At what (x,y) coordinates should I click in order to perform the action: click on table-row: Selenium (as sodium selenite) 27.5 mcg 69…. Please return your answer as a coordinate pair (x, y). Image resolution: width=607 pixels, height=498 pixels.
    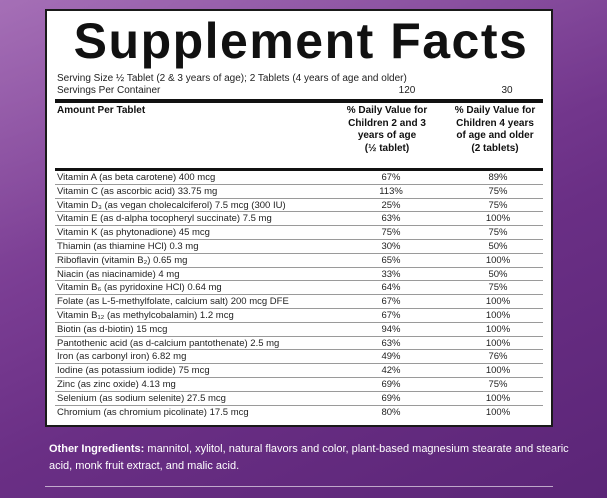
    Looking at the image, I should click on (299, 399).